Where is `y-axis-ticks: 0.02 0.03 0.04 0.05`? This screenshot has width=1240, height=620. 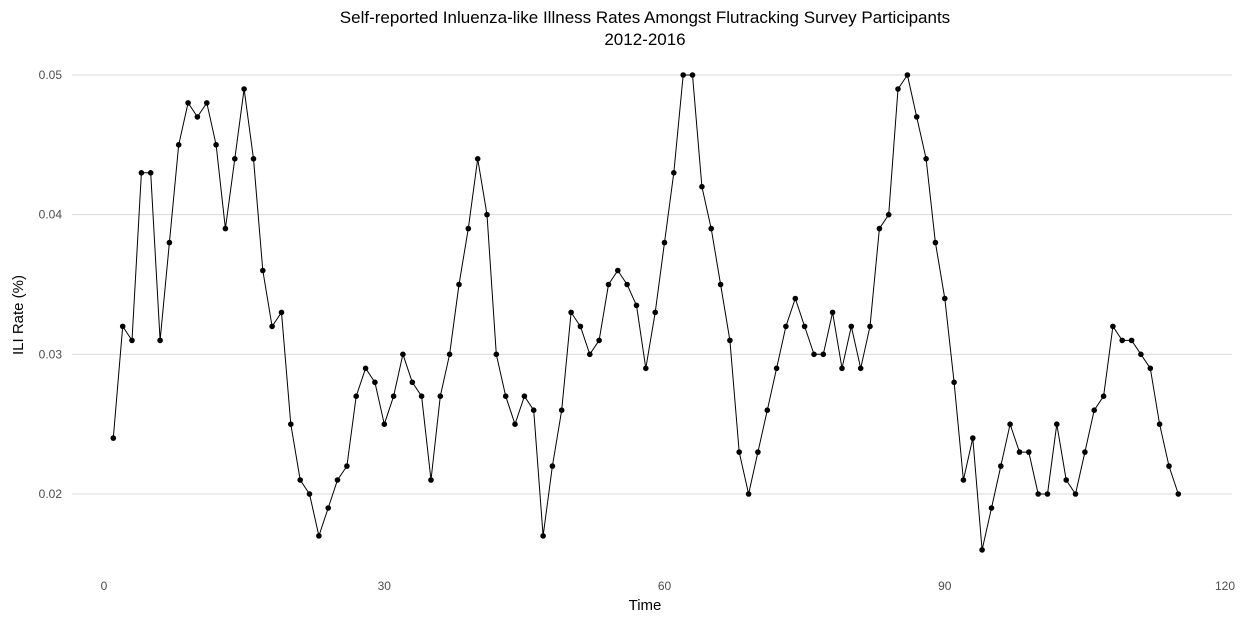
y-axis-ticks: 0.02 0.03 0.04 0.05 is located at coordinates (51, 284).